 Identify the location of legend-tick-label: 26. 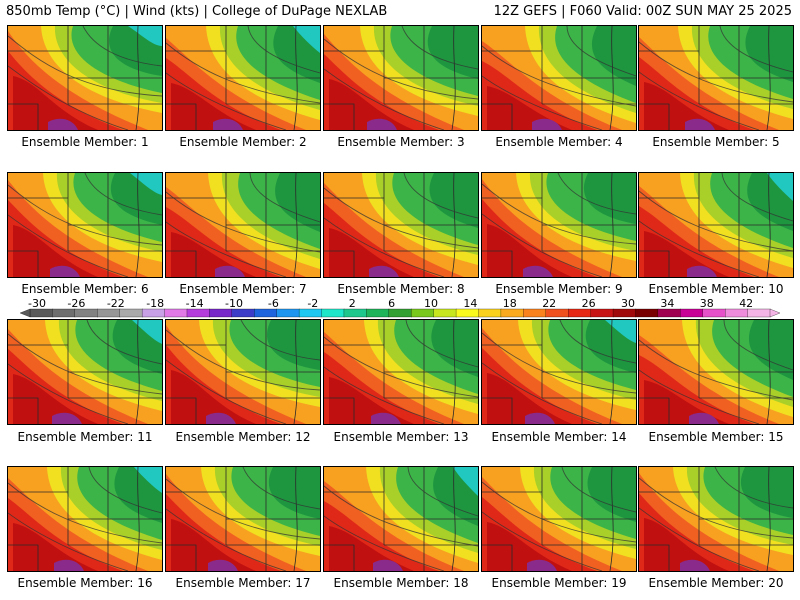
(588, 303).